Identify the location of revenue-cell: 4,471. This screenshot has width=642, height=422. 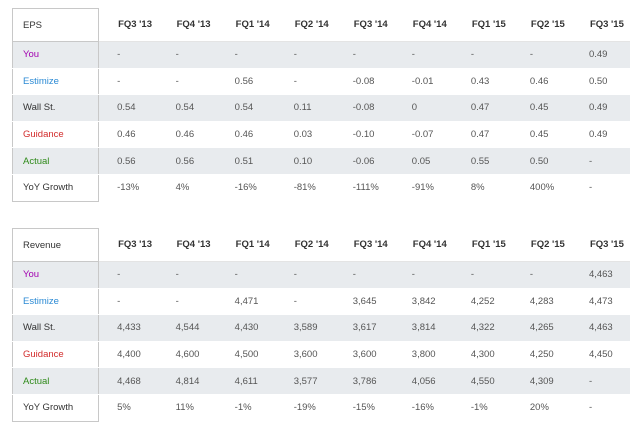
(246, 302).